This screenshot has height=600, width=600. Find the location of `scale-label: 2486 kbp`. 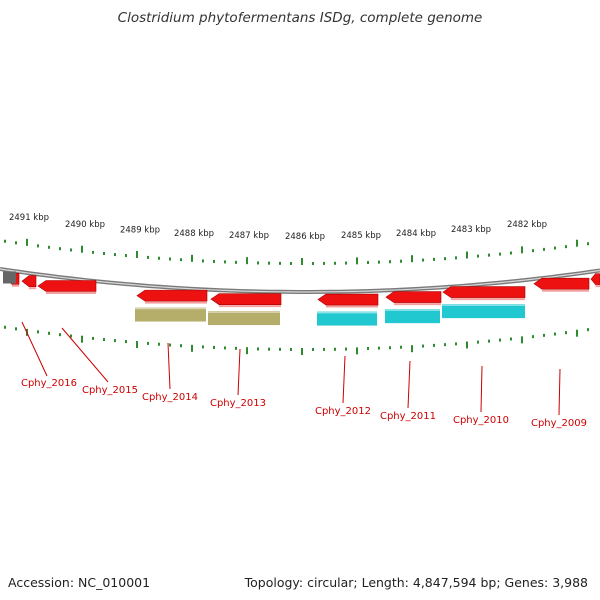

scale-label: 2486 kbp is located at coordinates (305, 237).